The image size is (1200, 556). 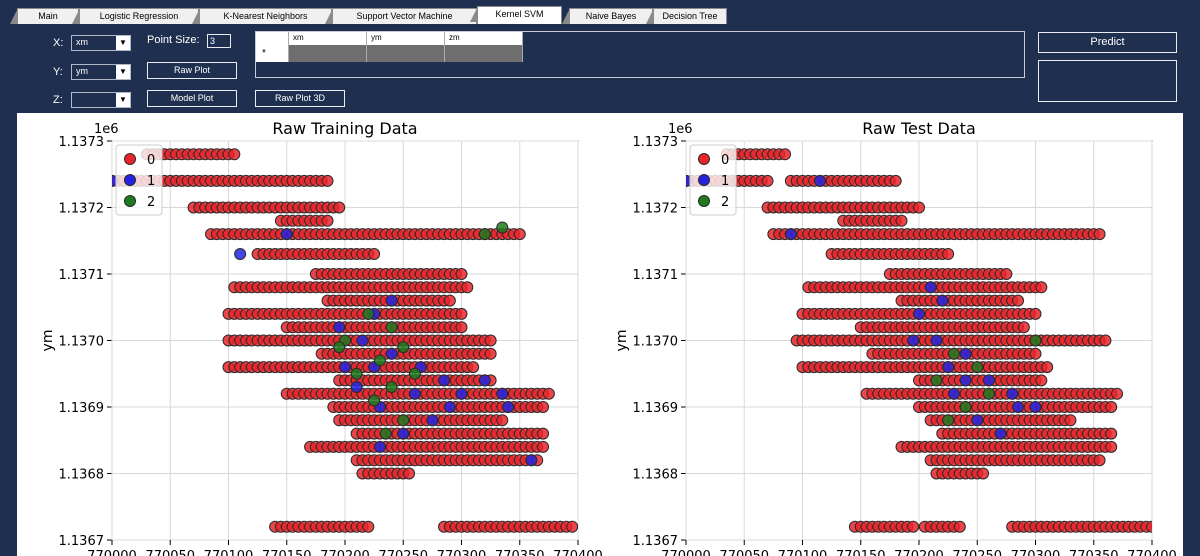 I want to click on x-axis-select: xm ▼, so click(x=101, y=43).